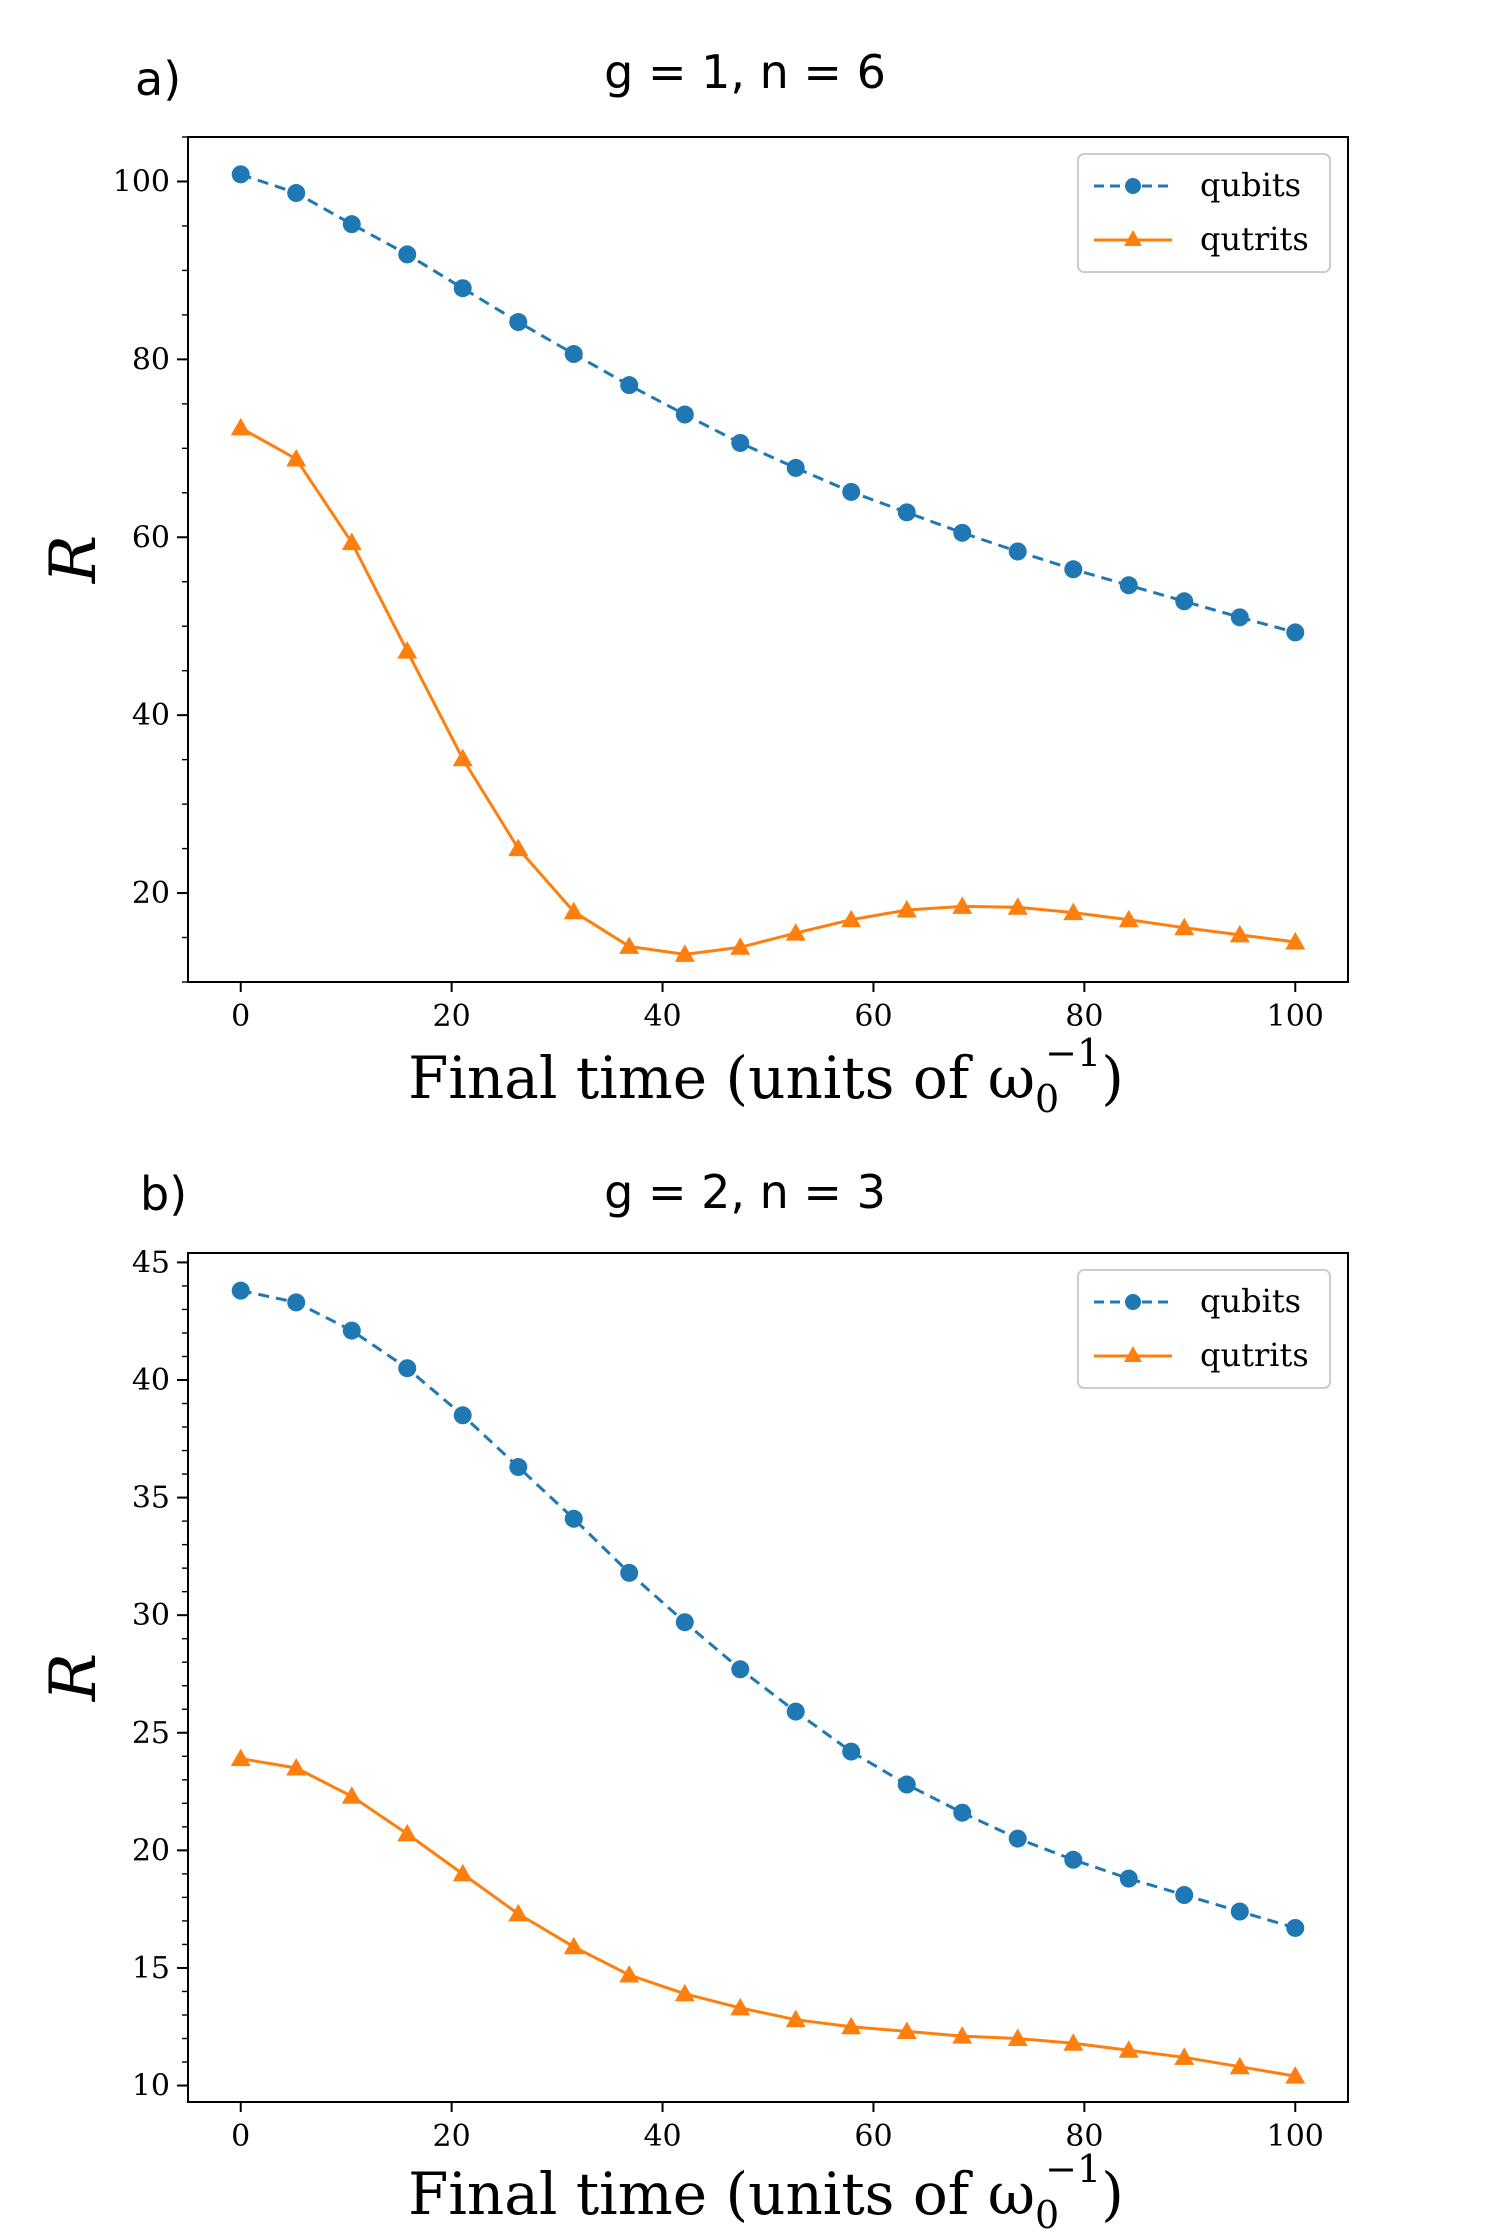 The image size is (1495, 2233). I want to click on y-tick-label: 10, so click(151, 2086).